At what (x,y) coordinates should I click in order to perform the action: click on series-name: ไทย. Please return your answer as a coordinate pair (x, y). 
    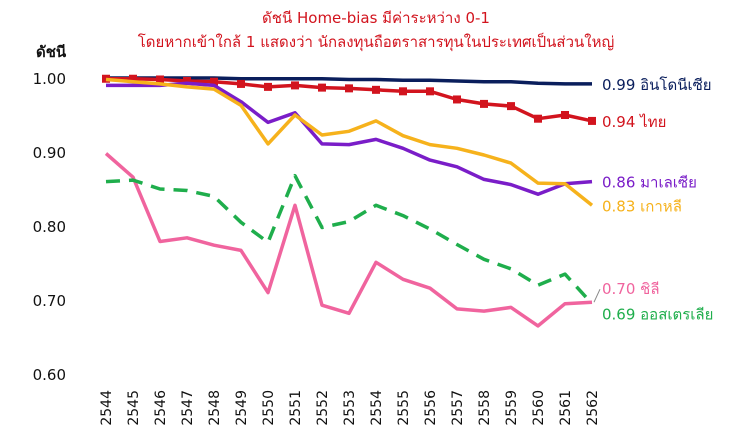
    Looking at the image, I should click on (652, 122).